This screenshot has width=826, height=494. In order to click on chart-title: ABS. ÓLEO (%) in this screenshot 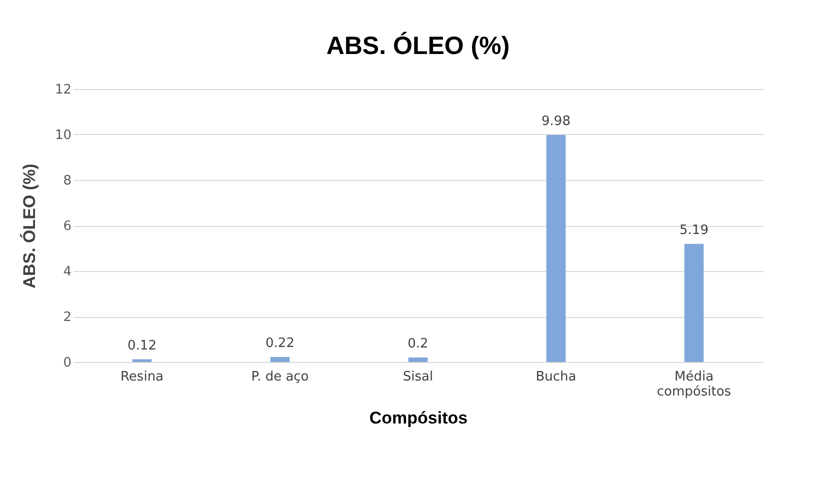, I will do `click(418, 45)`.